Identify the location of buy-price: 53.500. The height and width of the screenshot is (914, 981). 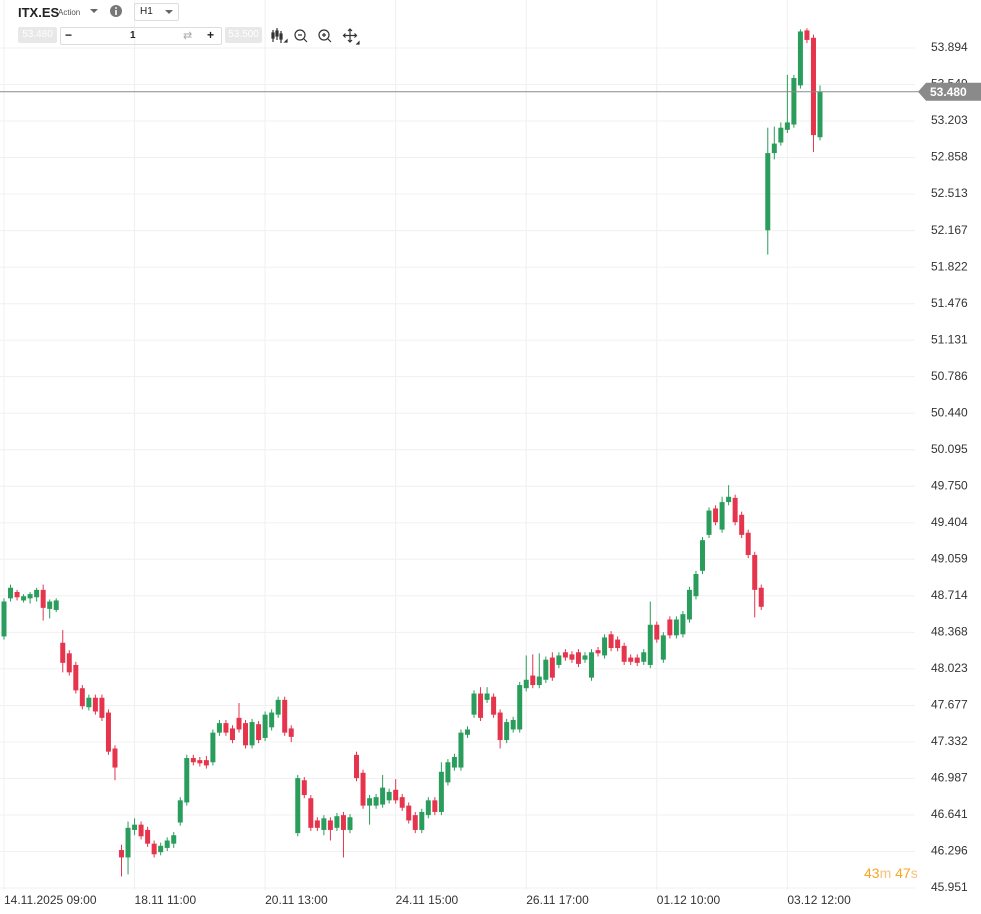
(243, 35).